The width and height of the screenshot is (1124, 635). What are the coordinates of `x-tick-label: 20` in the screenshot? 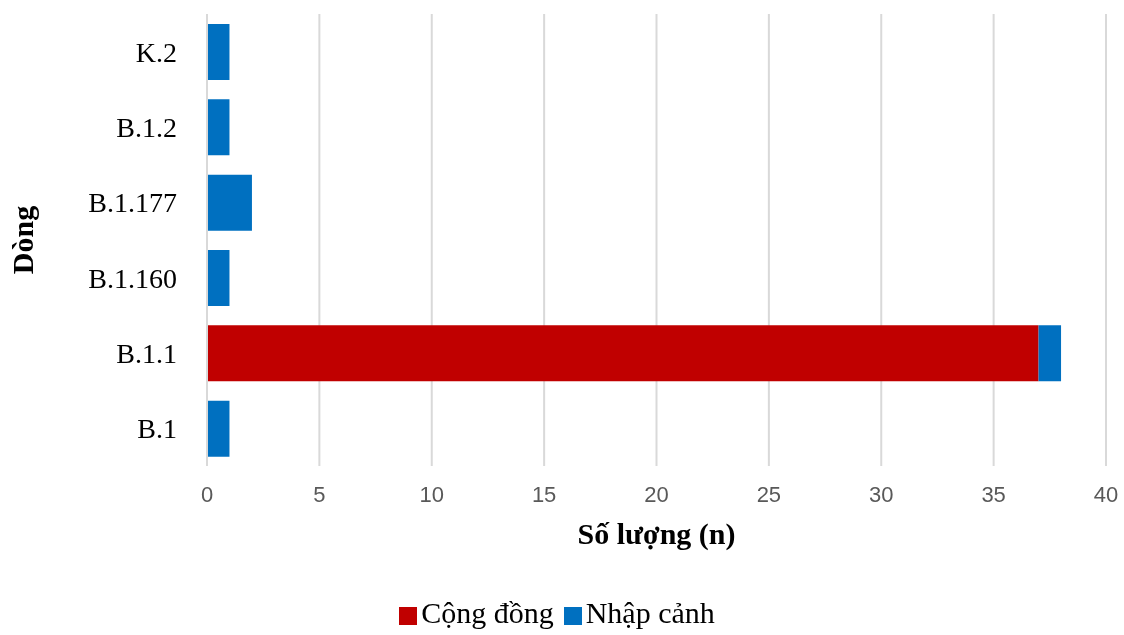 It's located at (656, 494).